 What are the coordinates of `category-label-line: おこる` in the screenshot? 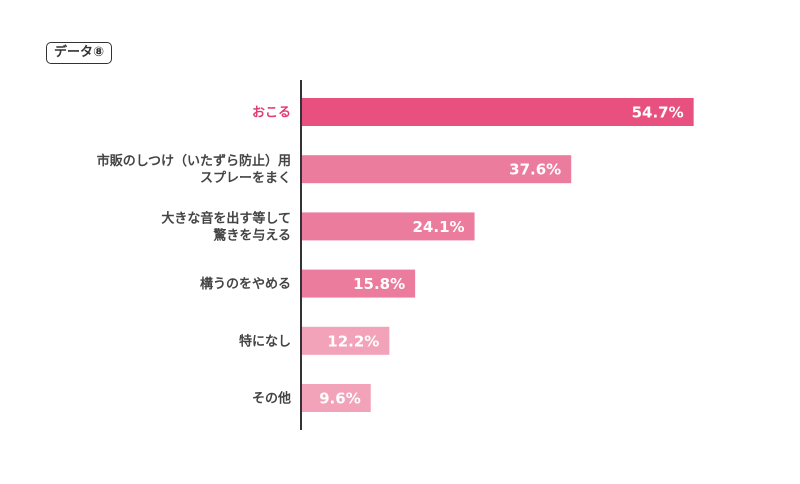 It's located at (271, 113).